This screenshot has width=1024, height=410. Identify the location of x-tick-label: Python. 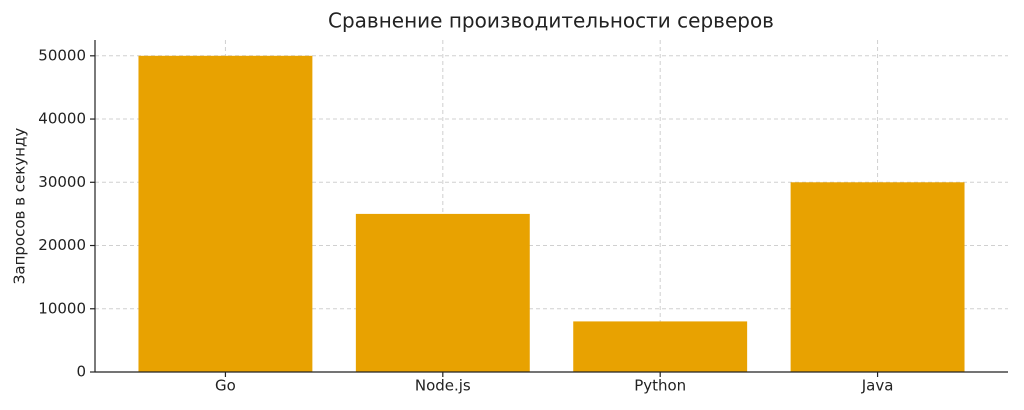
(660, 386).